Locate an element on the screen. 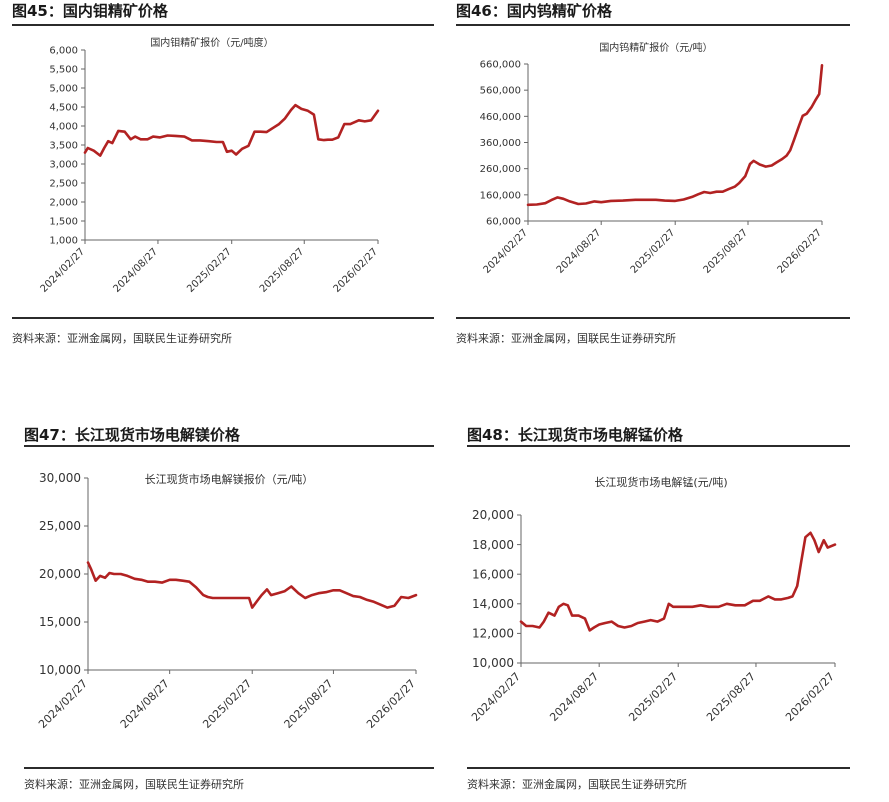  y-tick-label: 1,000 is located at coordinates (63, 241).